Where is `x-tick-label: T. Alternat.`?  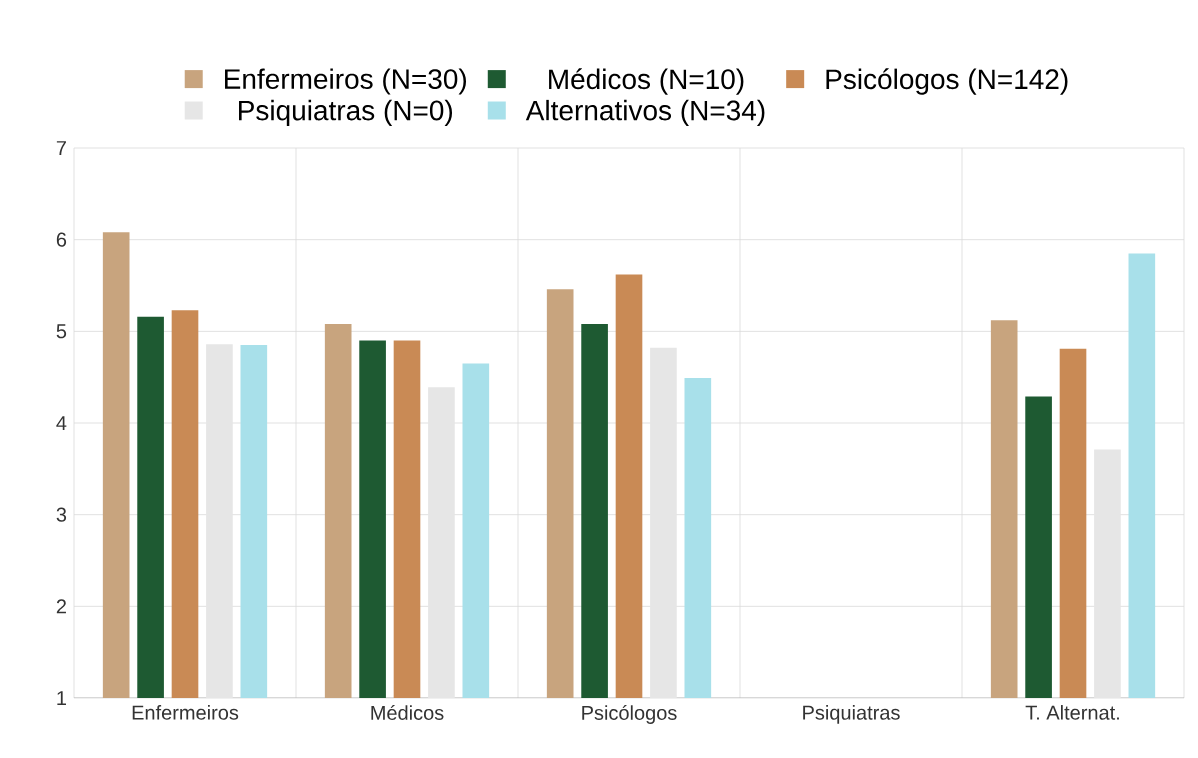
x-tick-label: T. Alternat. is located at coordinates (1072, 712).